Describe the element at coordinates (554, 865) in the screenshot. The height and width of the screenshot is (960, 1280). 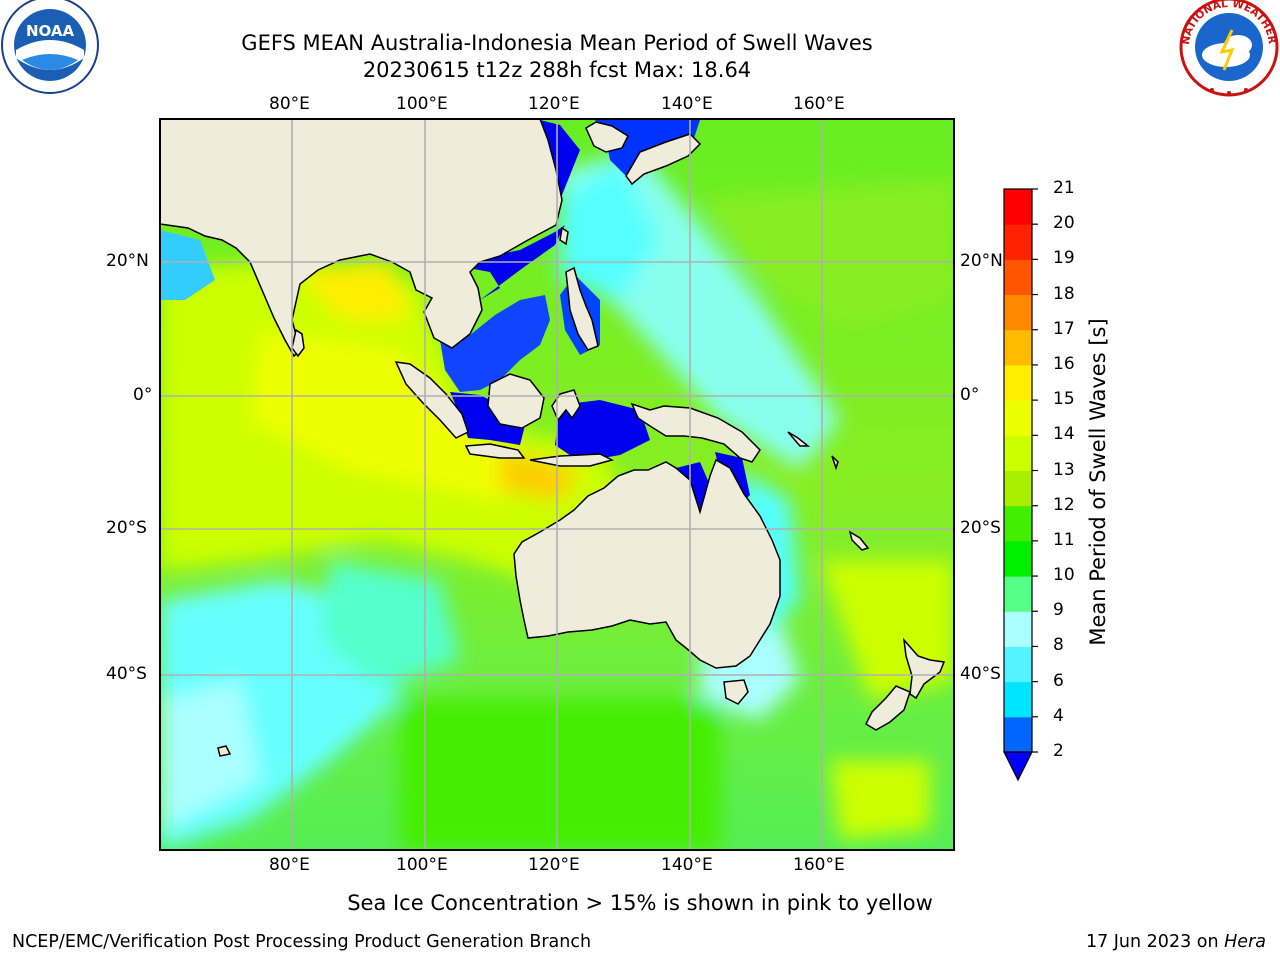
I see `lon-label-bottom: 120°E` at that location.